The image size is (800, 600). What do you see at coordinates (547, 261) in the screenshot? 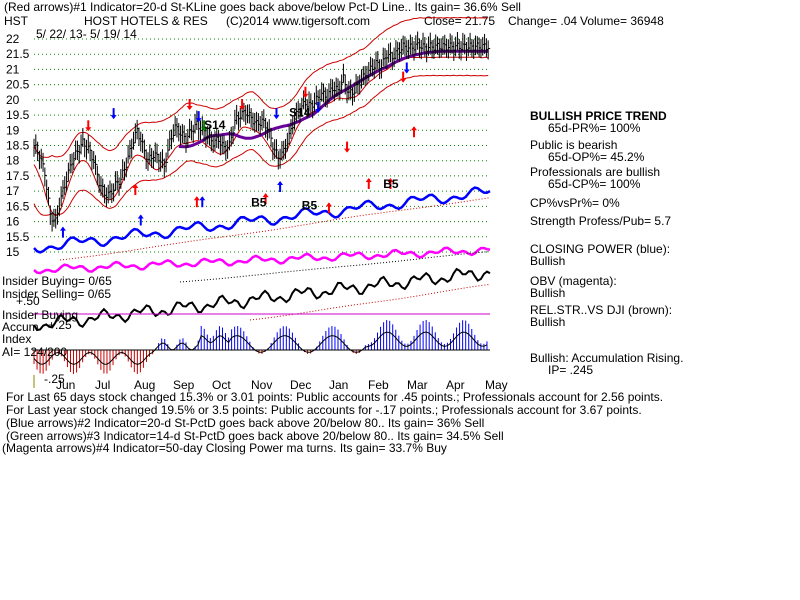
I see `closing-power-status: Bullish` at bounding box center [547, 261].